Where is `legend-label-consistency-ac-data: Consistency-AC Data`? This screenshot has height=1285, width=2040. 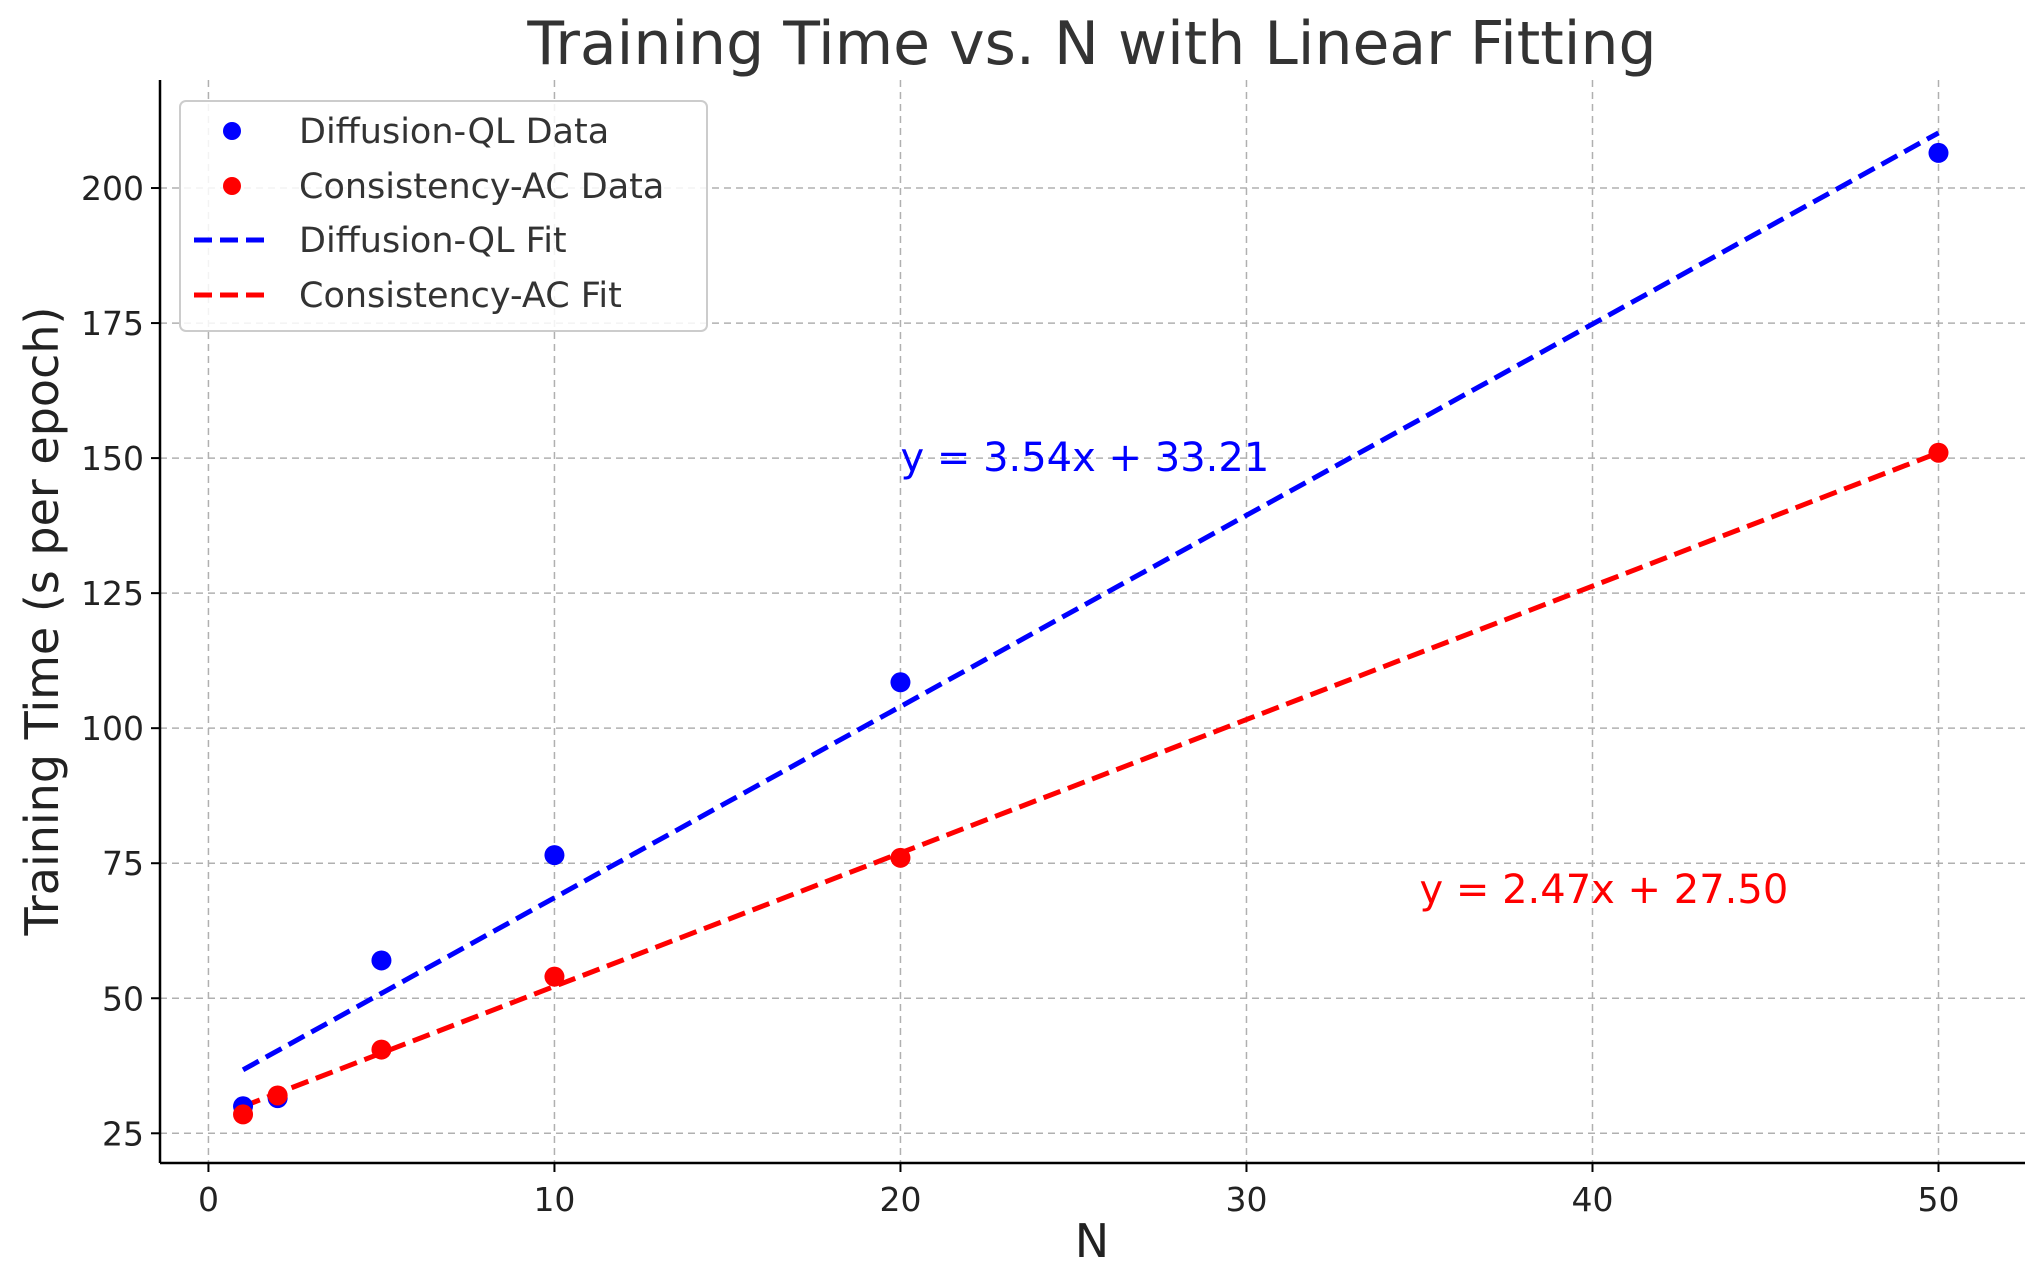 legend-label-consistency-ac-data: Consistency-AC Data is located at coordinates (481, 187).